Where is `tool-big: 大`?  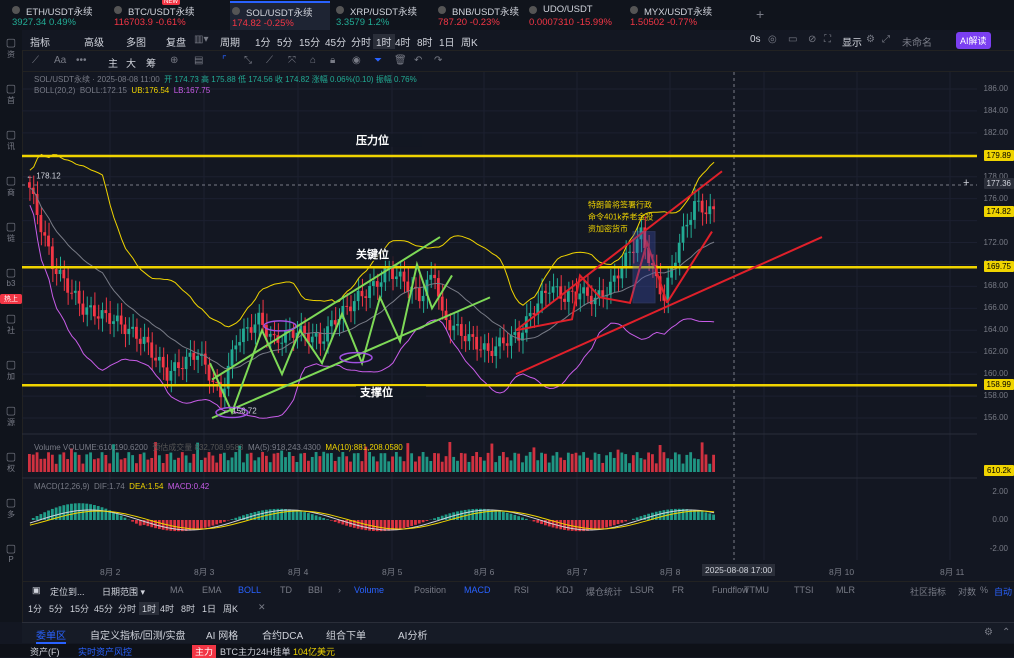 tool-big: 大 is located at coordinates (131, 62).